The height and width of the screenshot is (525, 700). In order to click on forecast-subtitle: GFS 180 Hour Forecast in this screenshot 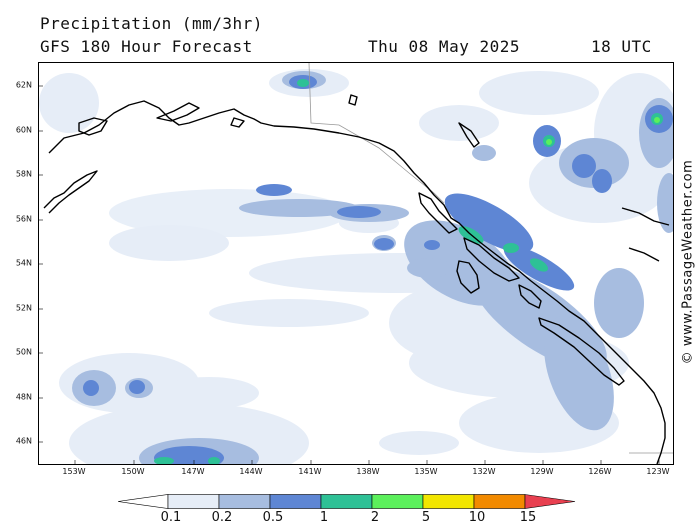, I will do `click(146, 46)`.